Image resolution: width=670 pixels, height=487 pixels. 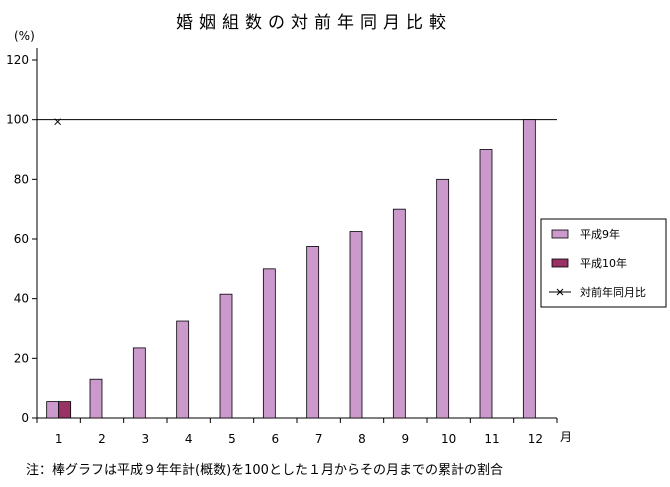 I want to click on x-tick-label: 4, so click(x=189, y=439).